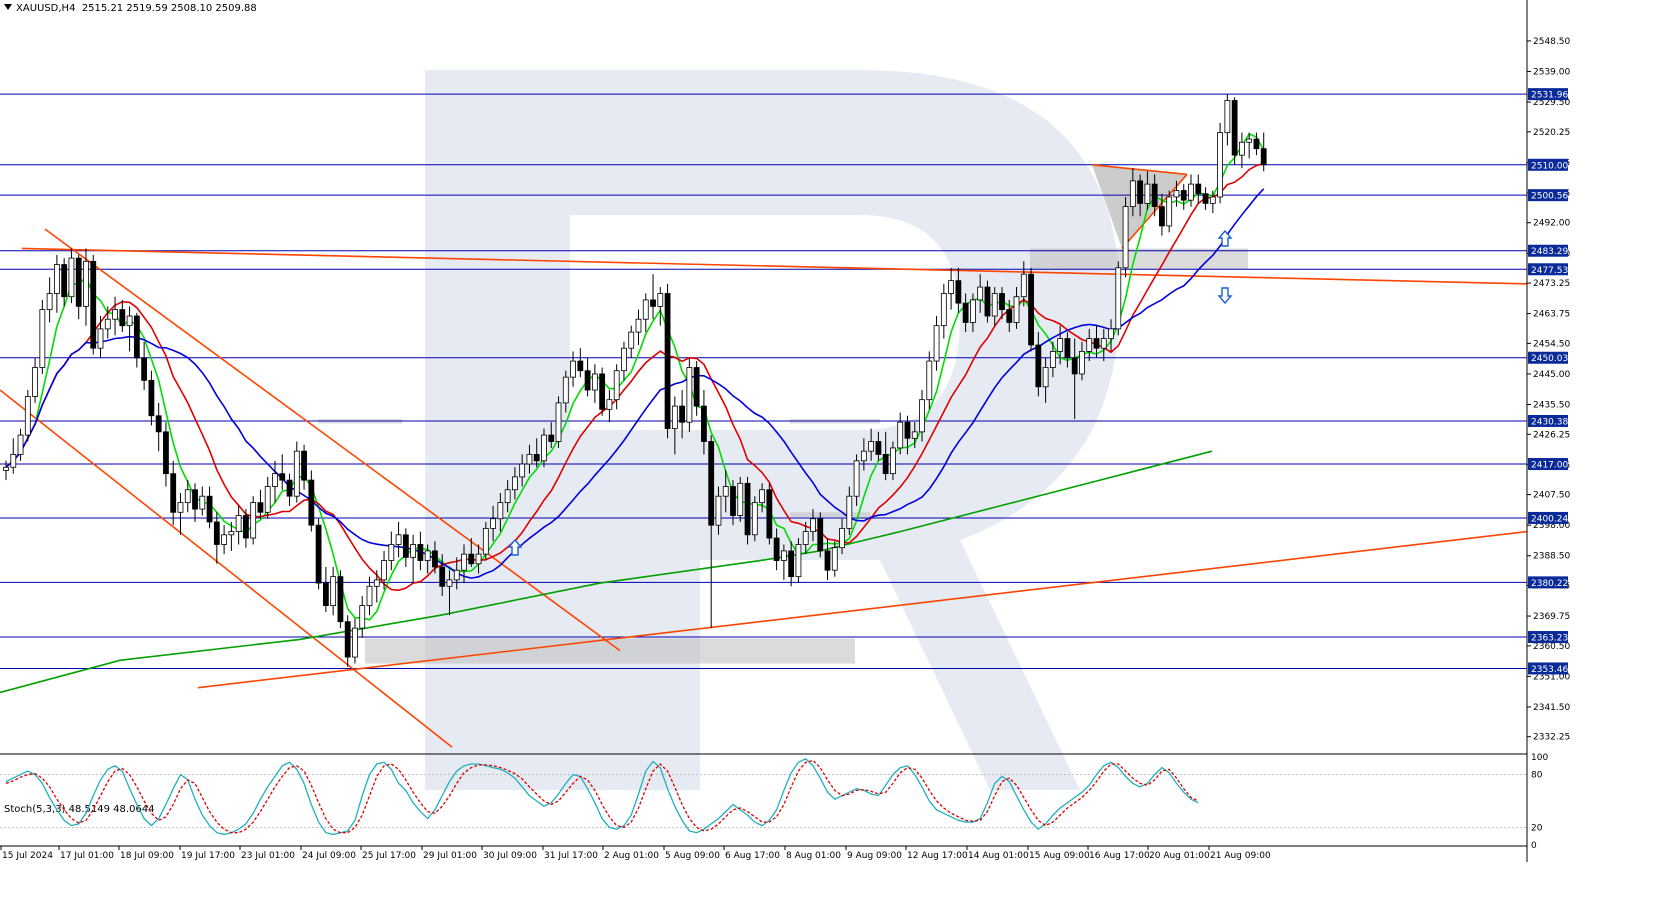  I want to click on level-price-label: 2510.00, so click(1549, 166).